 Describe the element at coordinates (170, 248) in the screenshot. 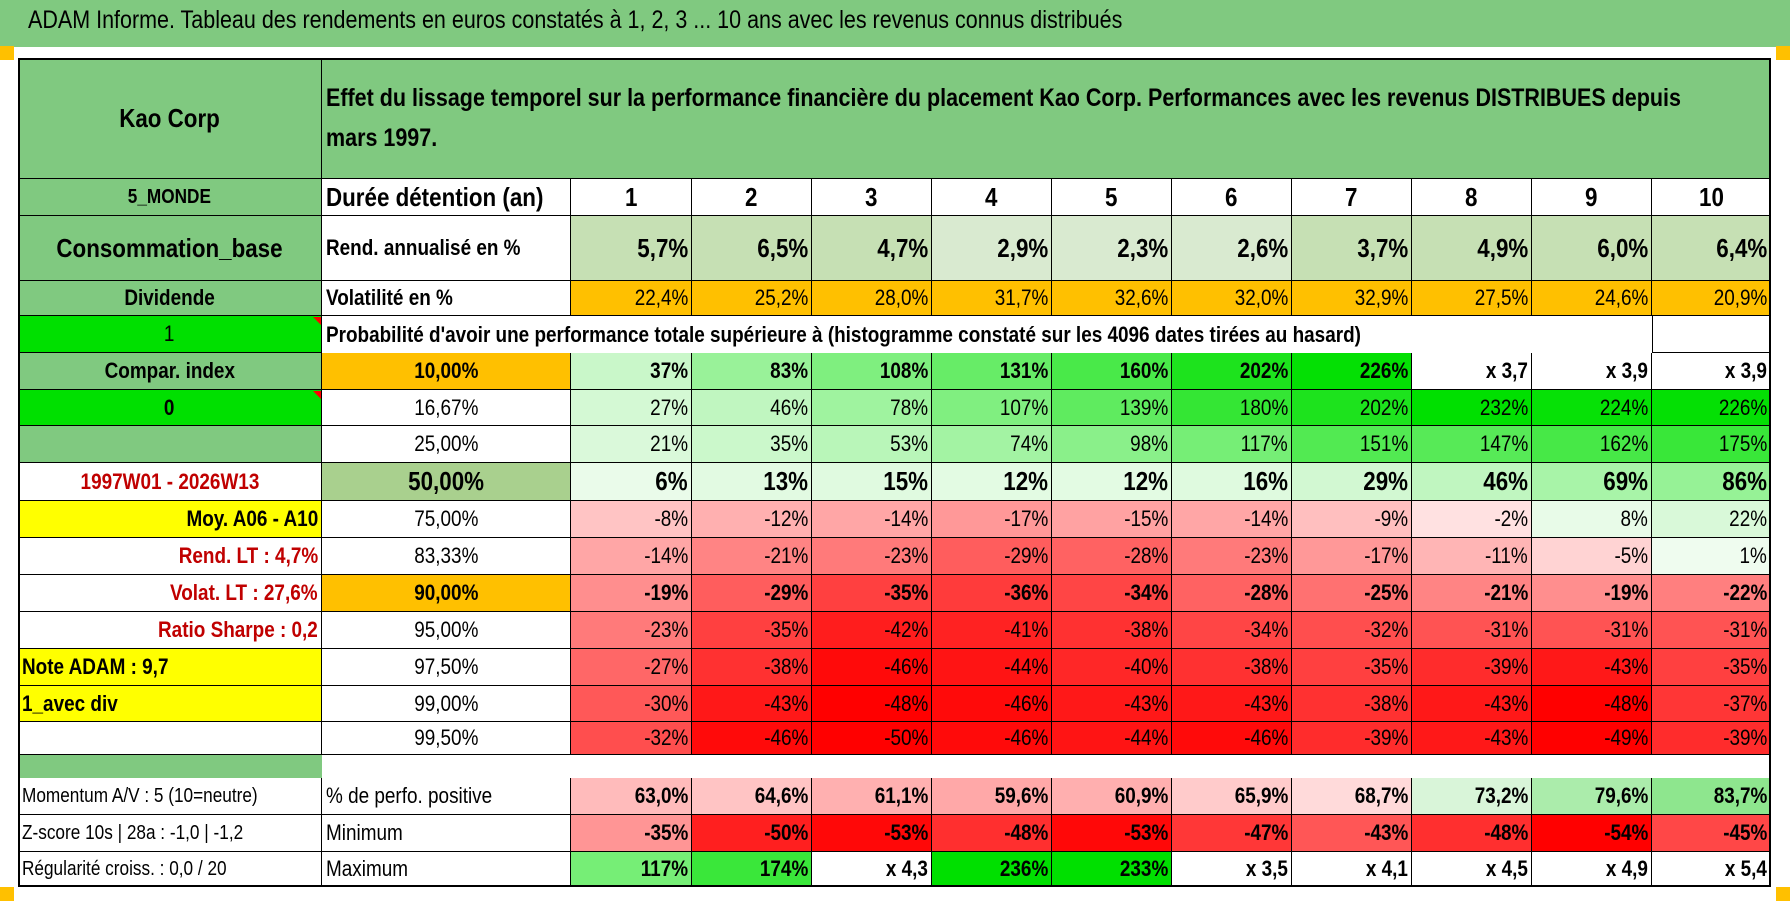

I see `left-label-sector: Consommation_base` at that location.